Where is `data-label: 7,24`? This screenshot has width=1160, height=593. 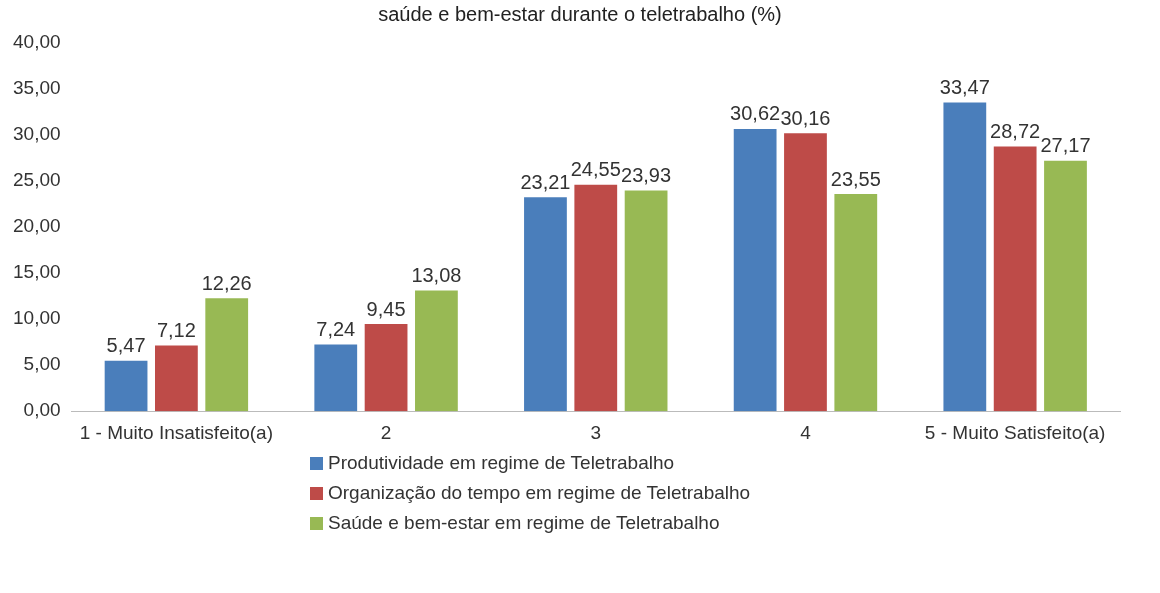
data-label: 7,24 is located at coordinates (336, 328).